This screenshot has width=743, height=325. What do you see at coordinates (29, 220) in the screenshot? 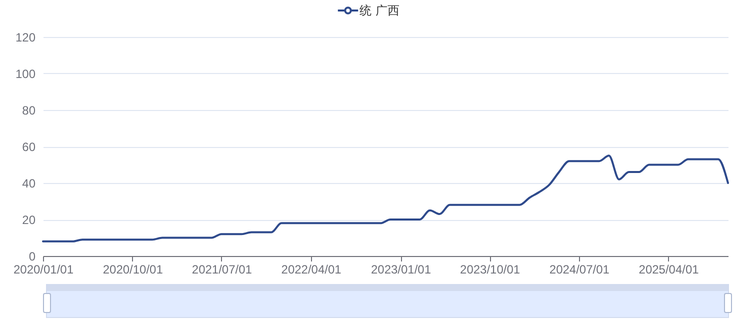
I see `y-tick-label: 20` at bounding box center [29, 220].